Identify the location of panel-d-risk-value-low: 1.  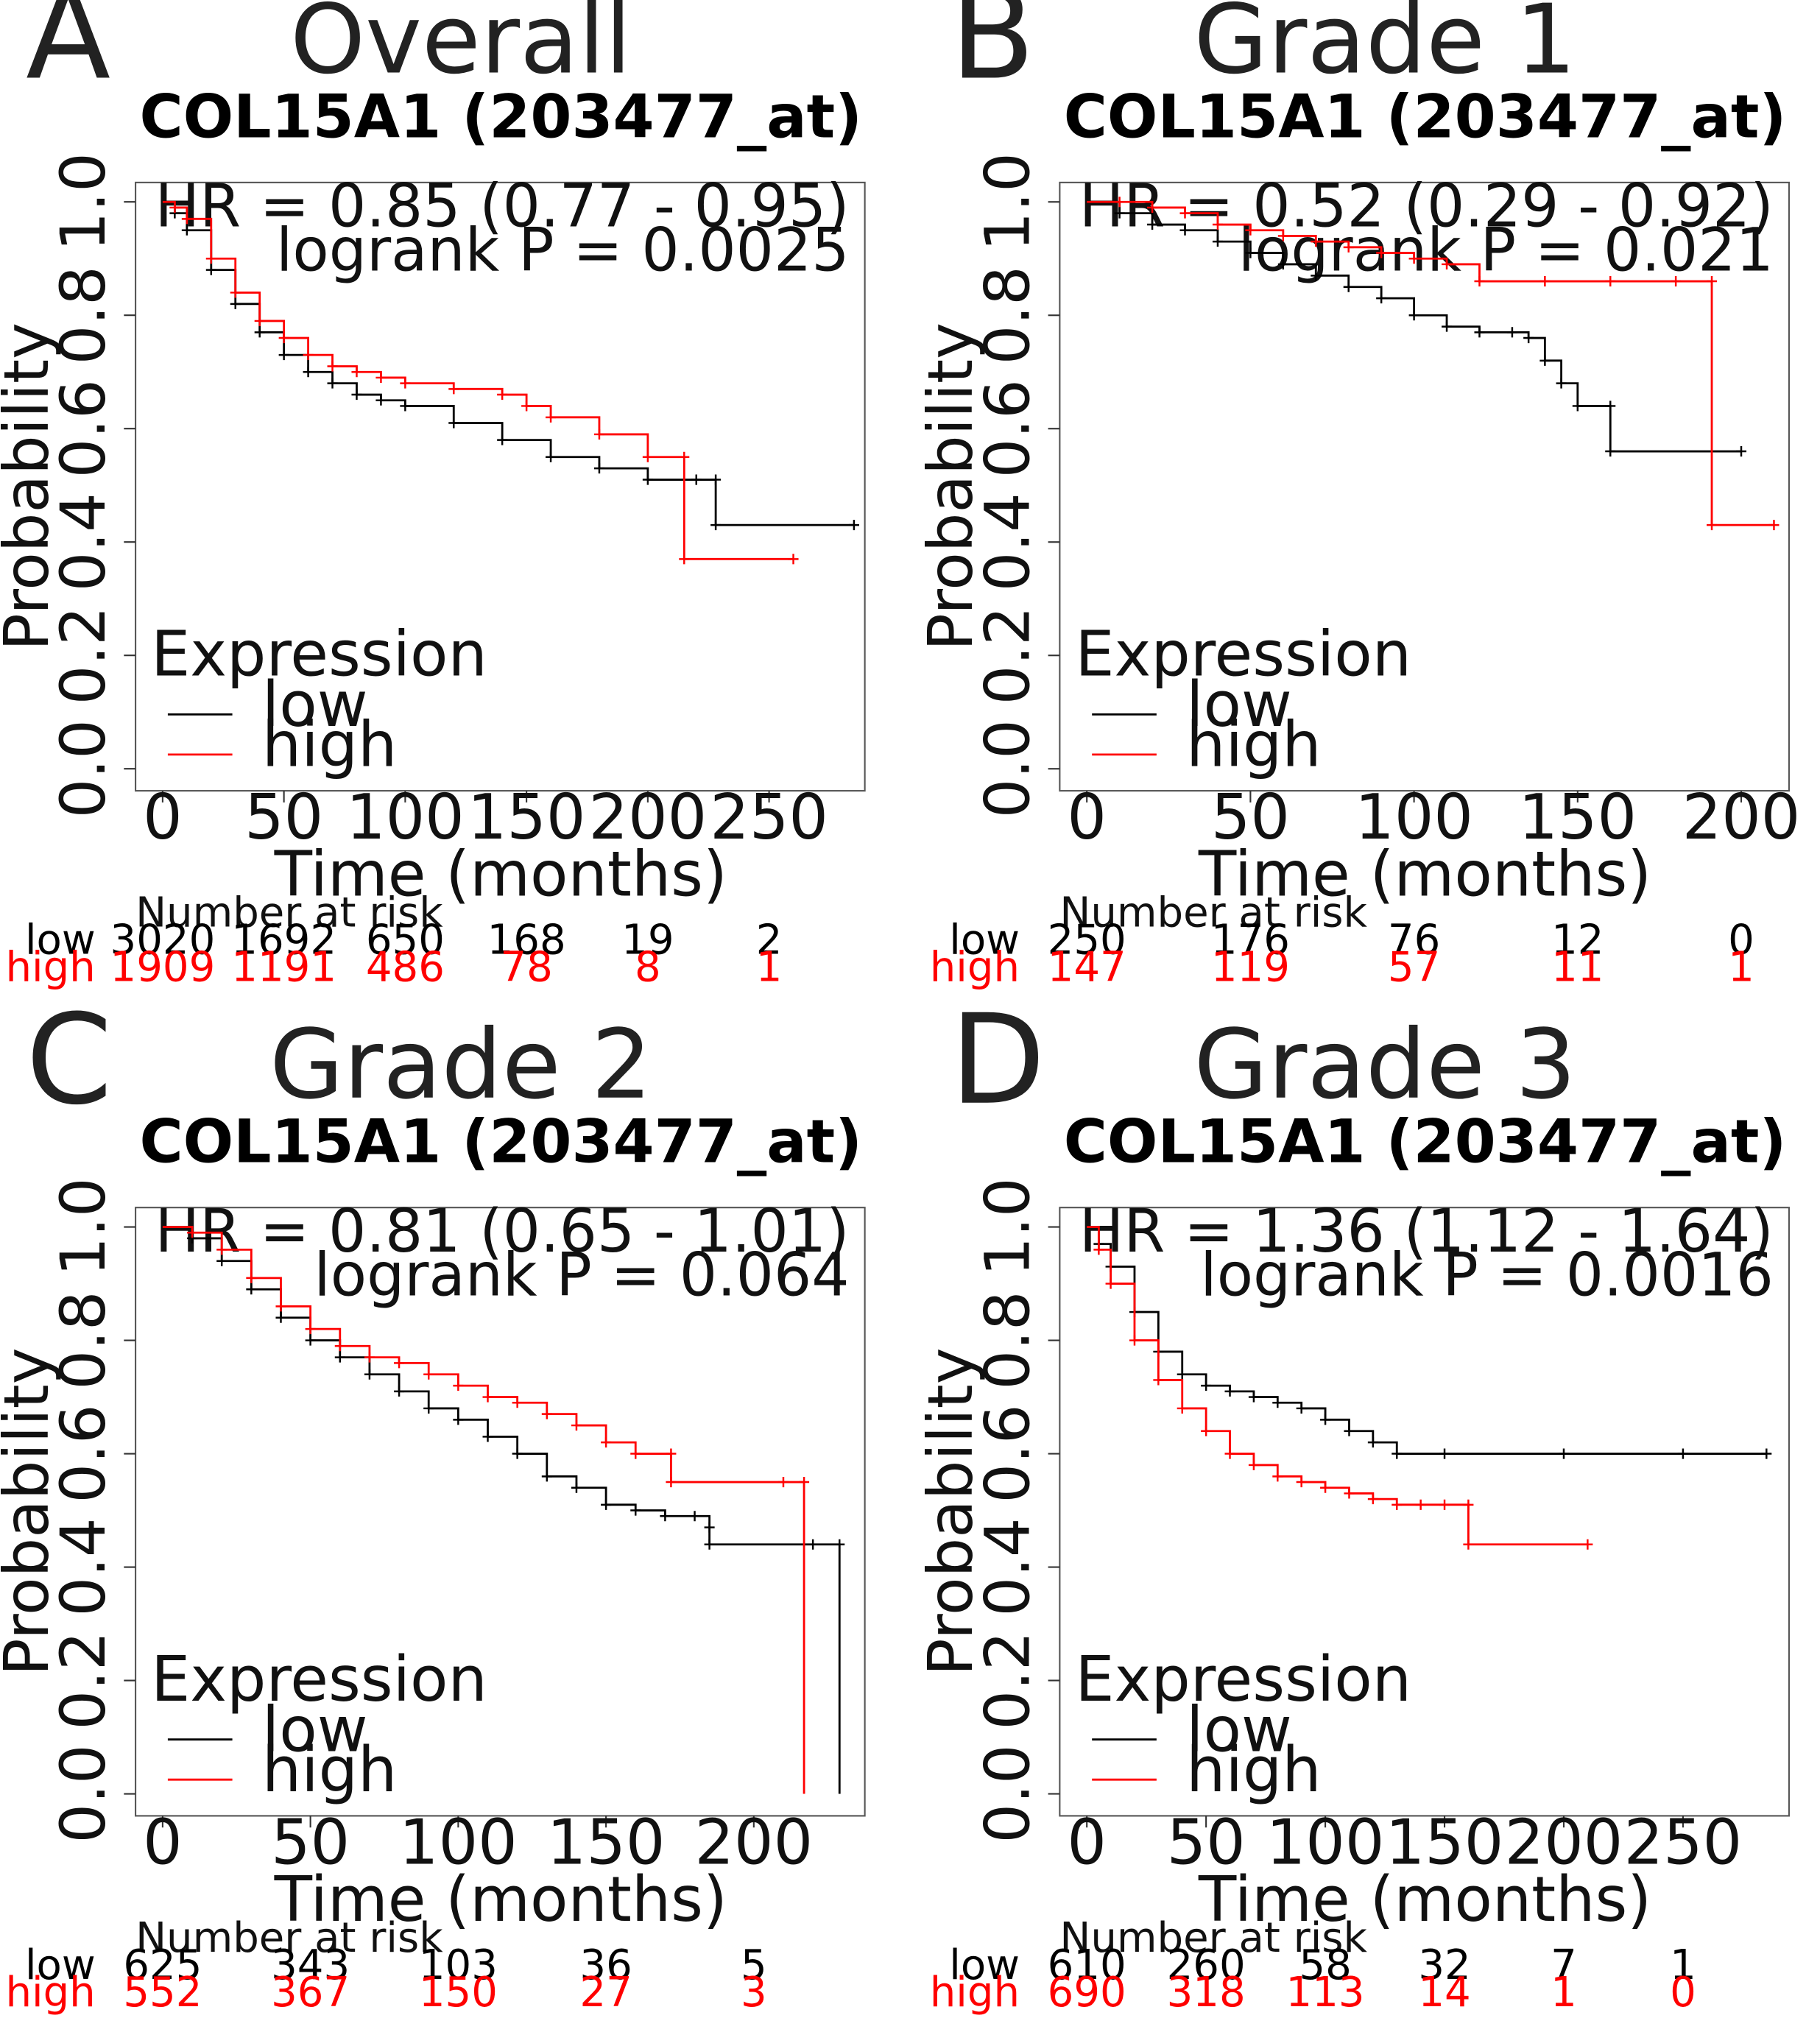
(1683, 1965).